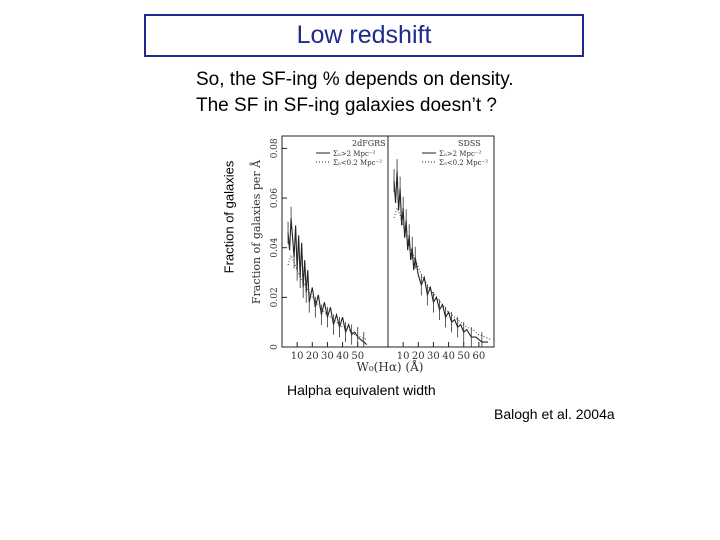  I want to click on x-tick-label-2-2: 20, so click(418, 356).